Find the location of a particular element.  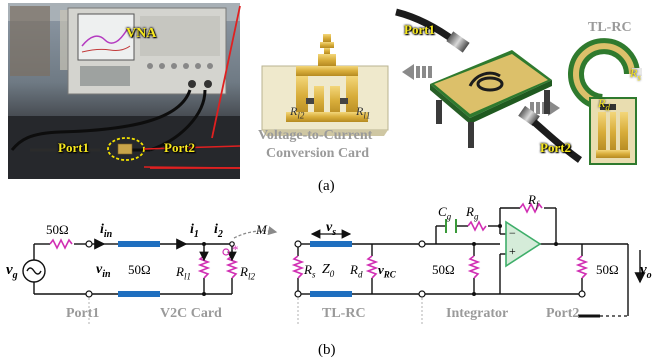

tlrc-render is located at coordinates (605, 101).